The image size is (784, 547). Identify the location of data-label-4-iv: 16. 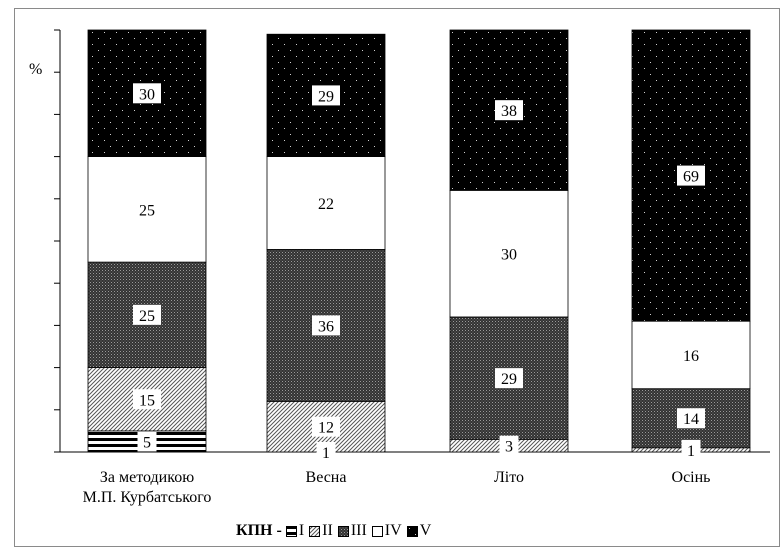
(691, 354).